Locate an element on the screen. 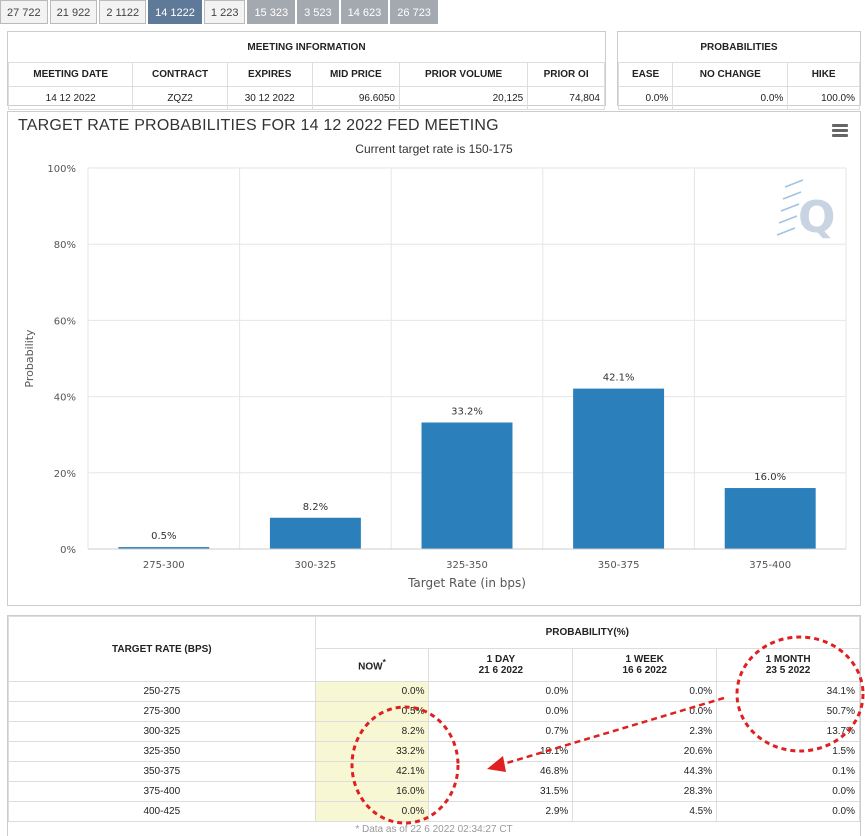 The width and height of the screenshot is (865, 836). probability-cell: 1.5% is located at coordinates (788, 751).